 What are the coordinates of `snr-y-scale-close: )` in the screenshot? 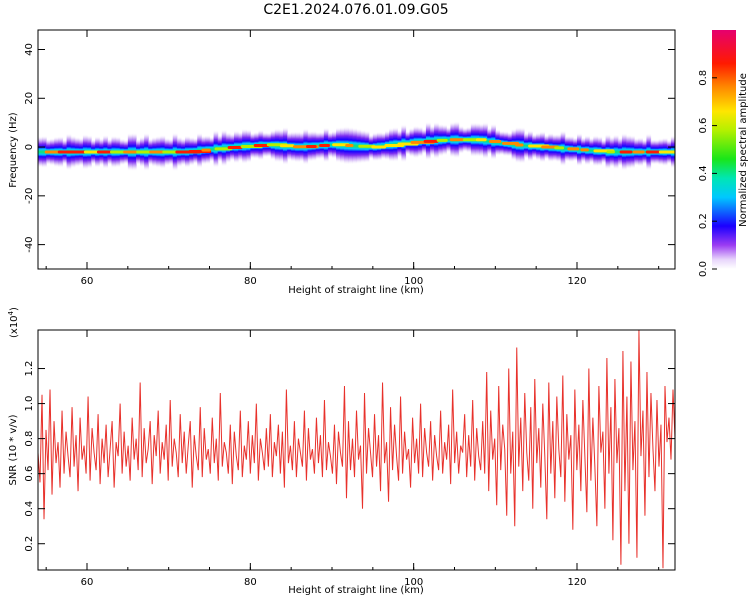 It's located at (14, 309).